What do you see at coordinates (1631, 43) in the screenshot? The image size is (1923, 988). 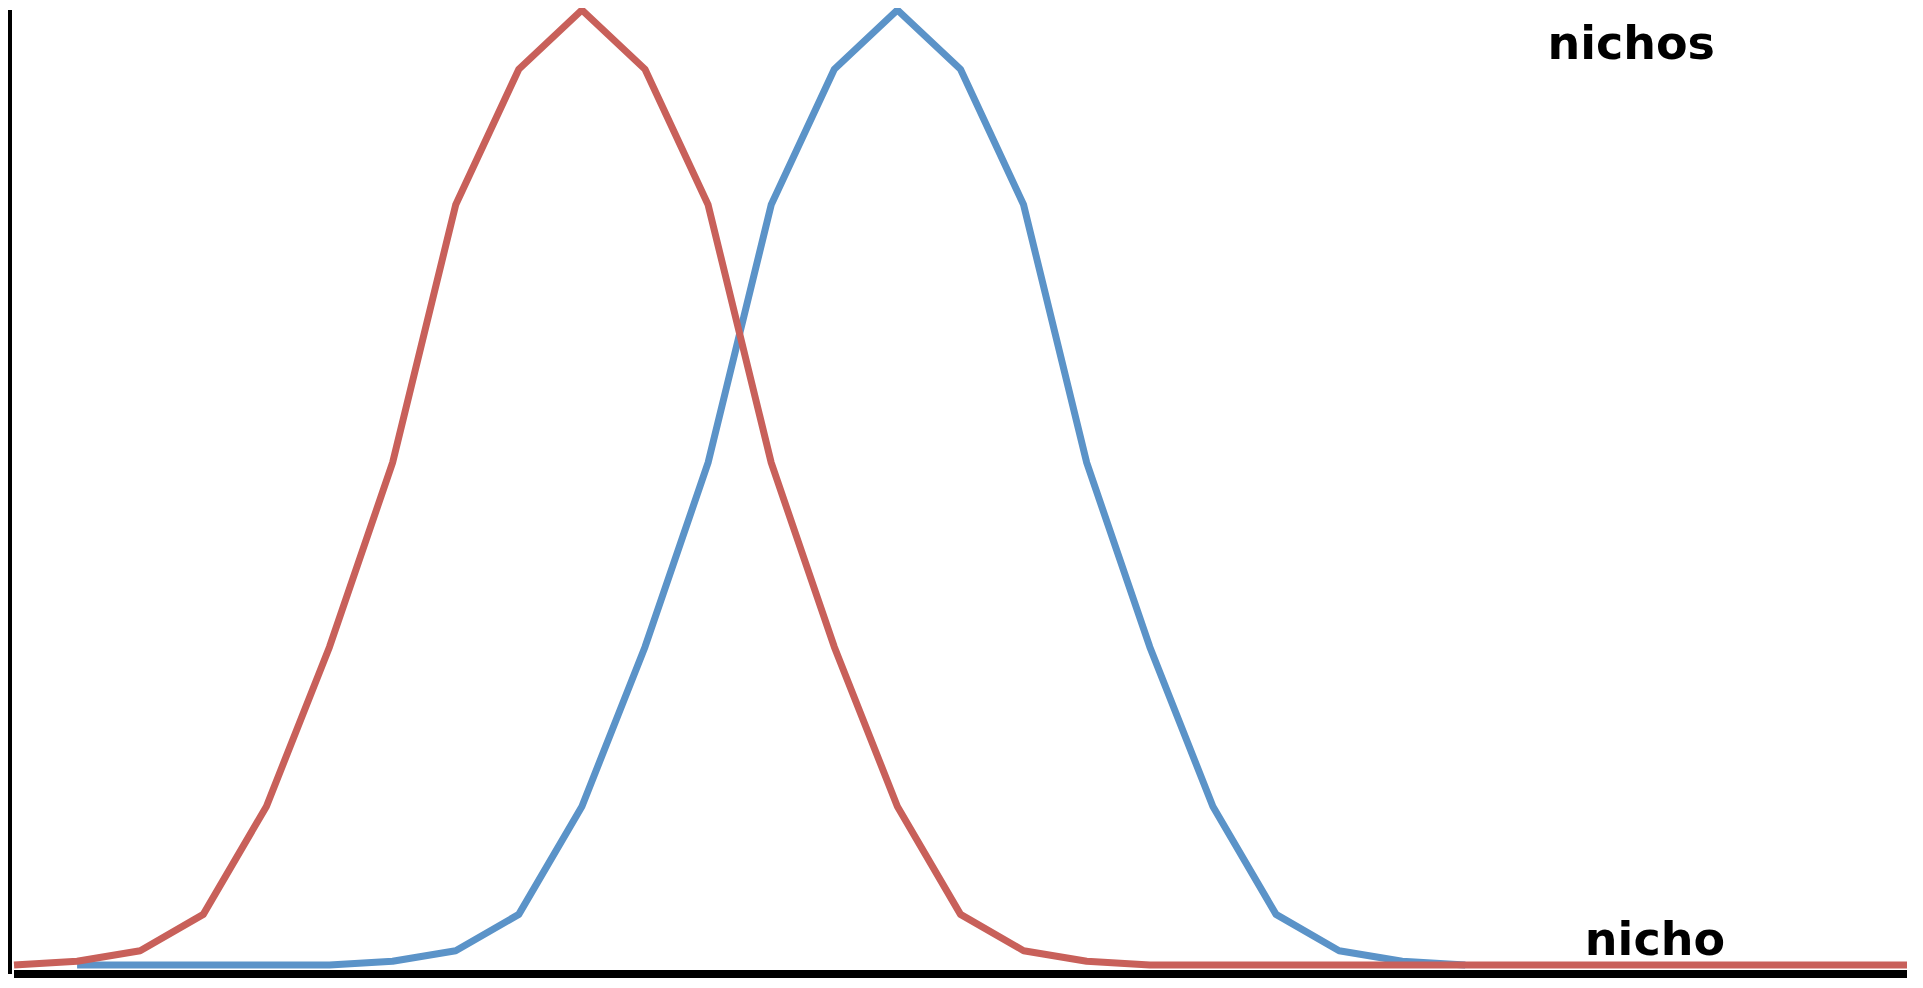 I see `annotation: nichos` at bounding box center [1631, 43].